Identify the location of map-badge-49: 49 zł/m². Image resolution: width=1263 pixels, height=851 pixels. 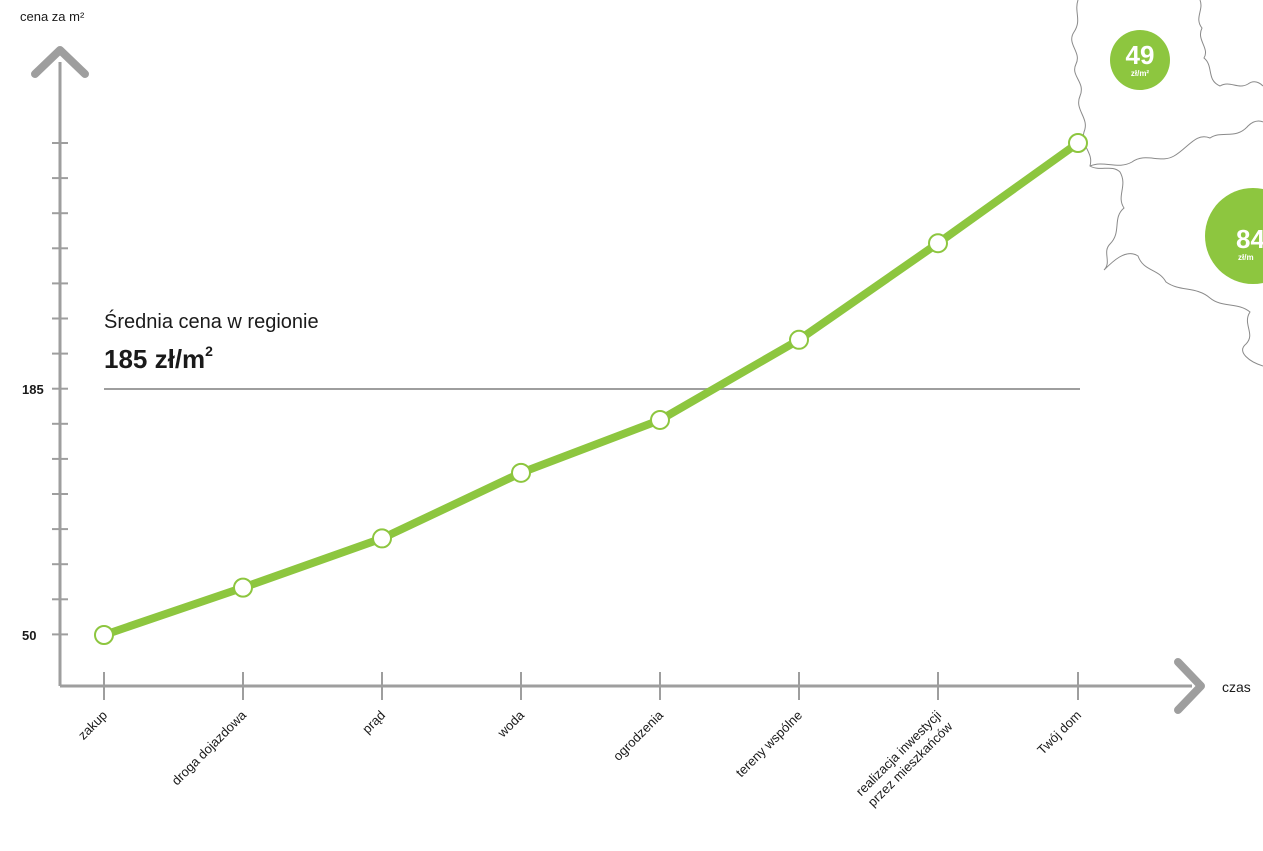
(1140, 60).